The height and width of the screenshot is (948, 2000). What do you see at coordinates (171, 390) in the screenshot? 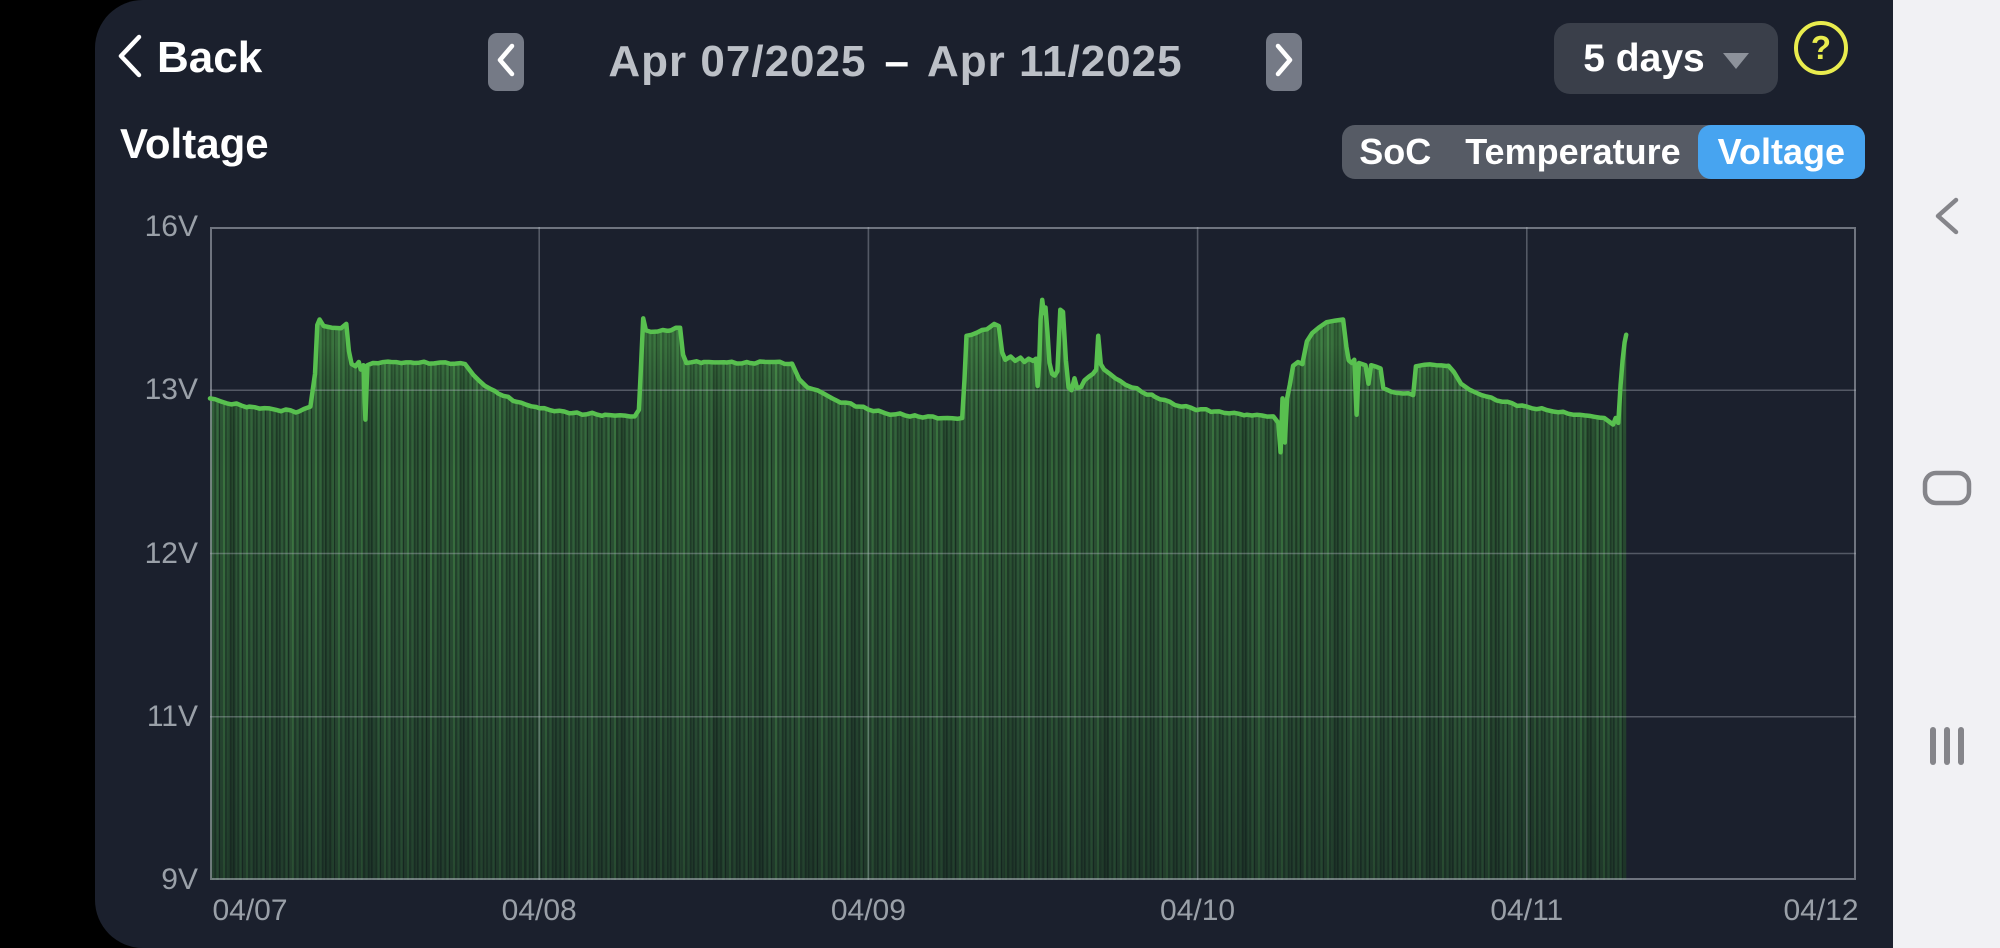
I see `y-axis-tick-label: 13V` at bounding box center [171, 390].